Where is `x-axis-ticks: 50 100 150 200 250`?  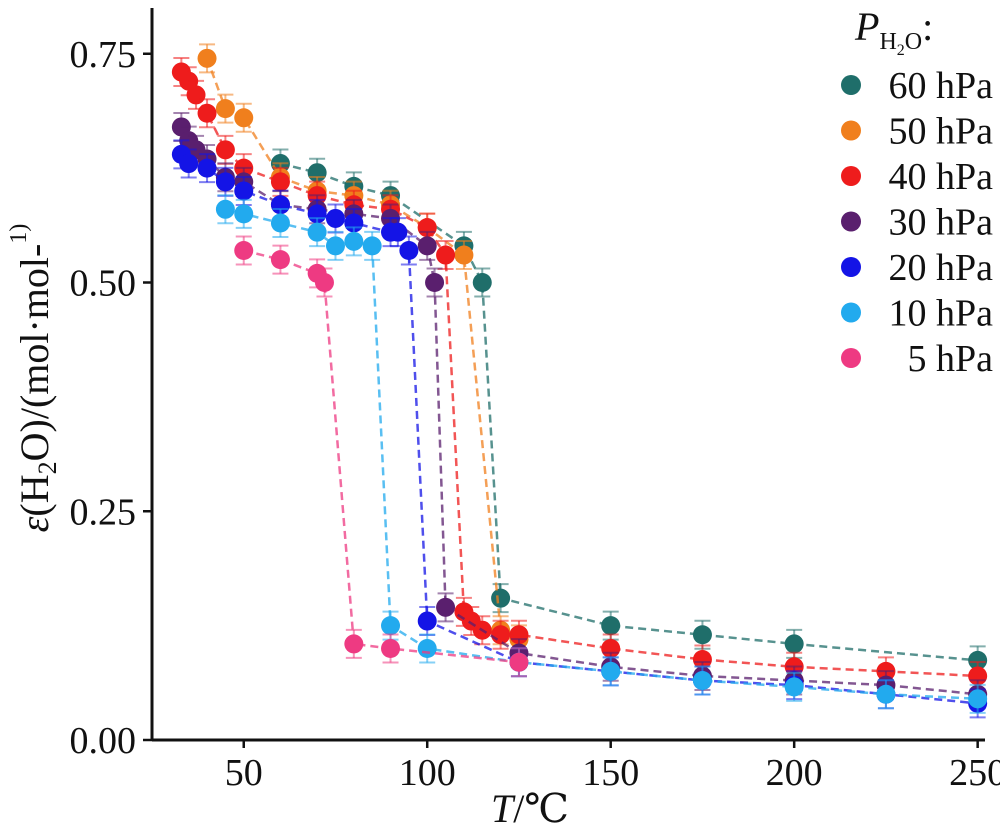 x-axis-ticks: 50 100 150 200 250 is located at coordinates (612, 767).